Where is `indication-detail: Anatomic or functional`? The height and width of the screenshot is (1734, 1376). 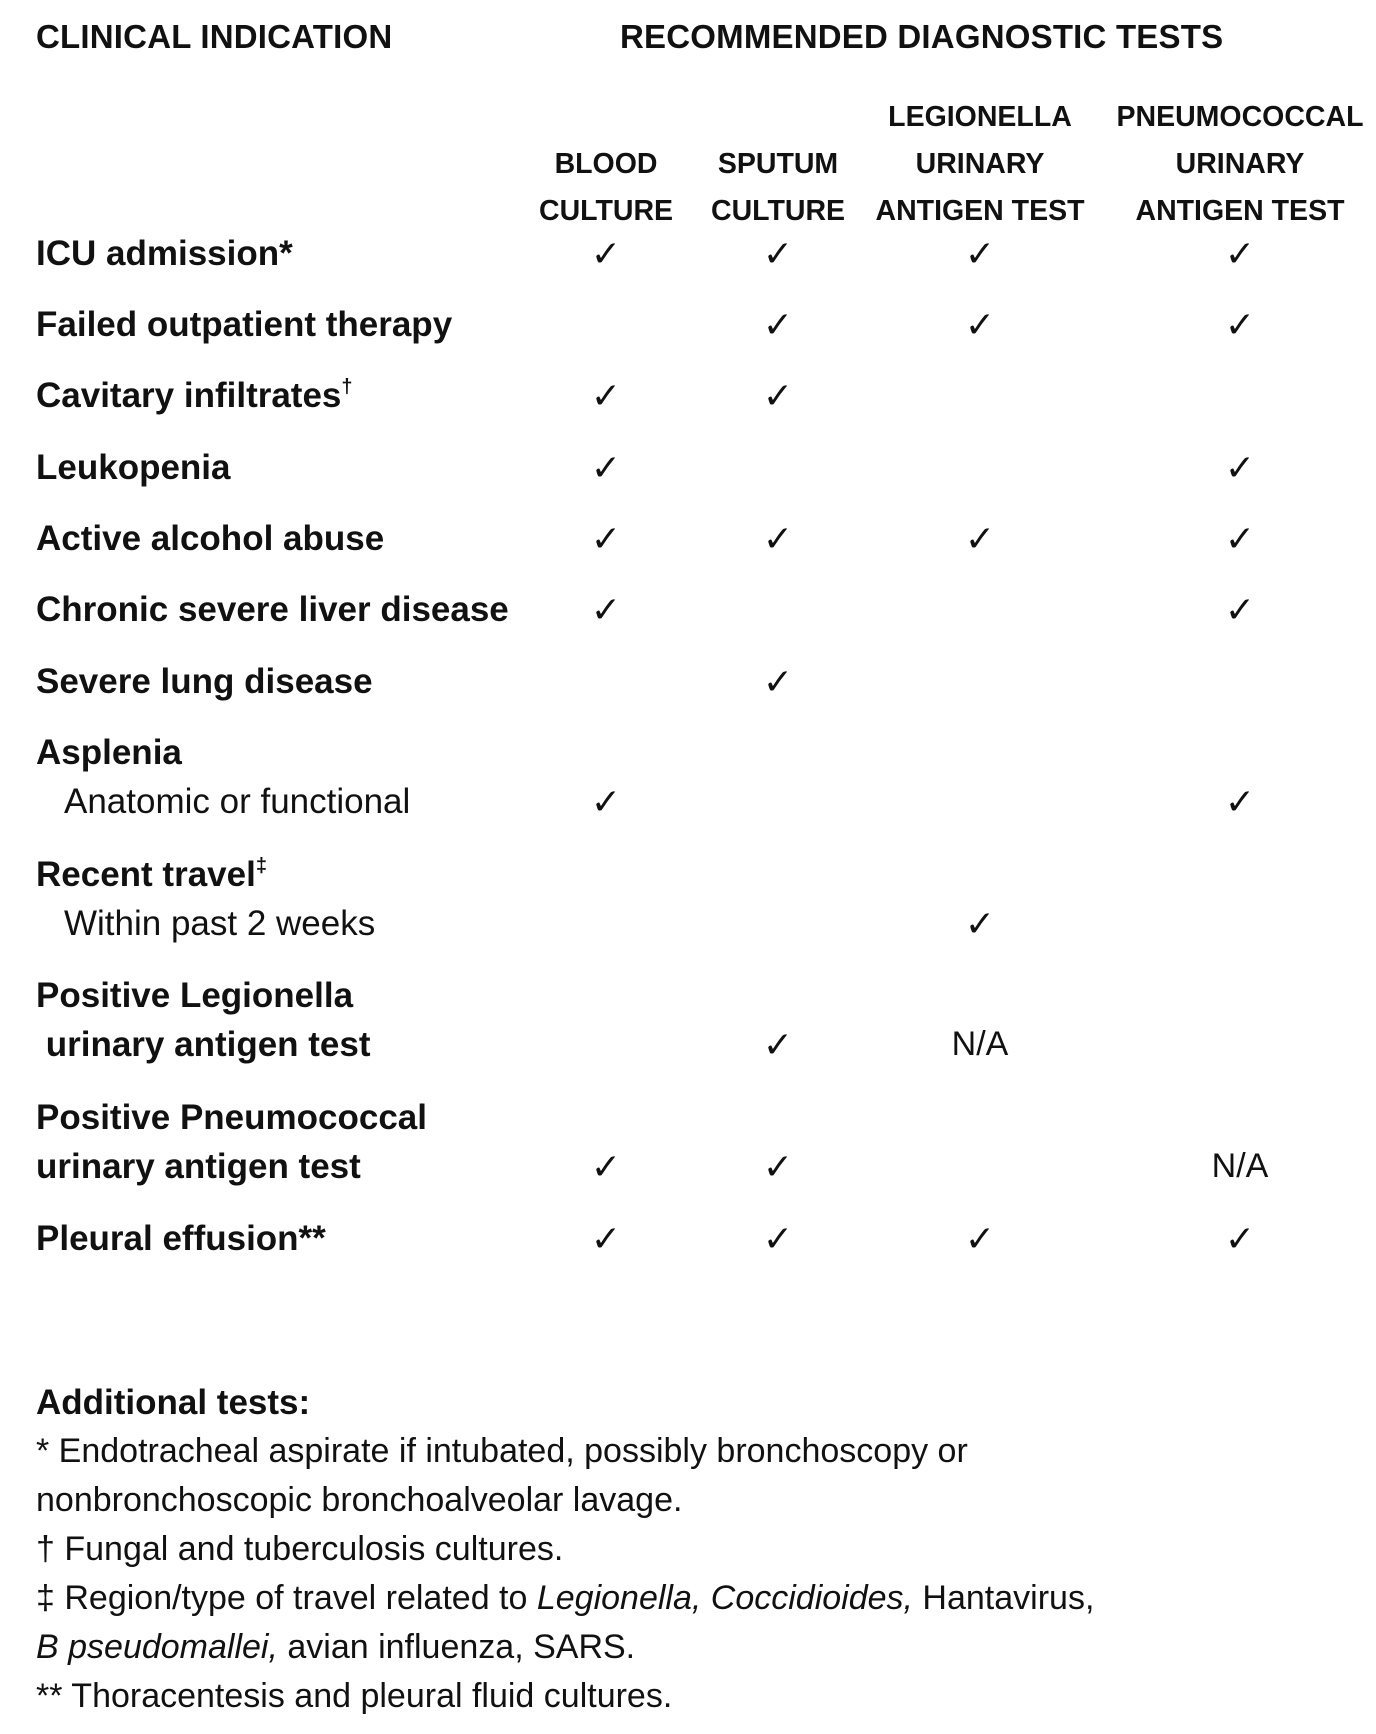 indication-detail: Anatomic or functional is located at coordinates (237, 801).